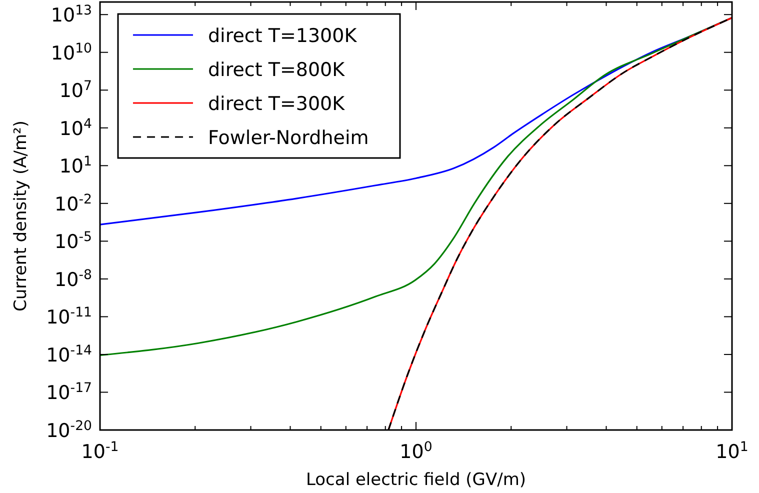 Image resolution: width=759 pixels, height=493 pixels. Describe the element at coordinates (283, 36) in the screenshot. I see `legend-label: direct T=1300K` at that location.